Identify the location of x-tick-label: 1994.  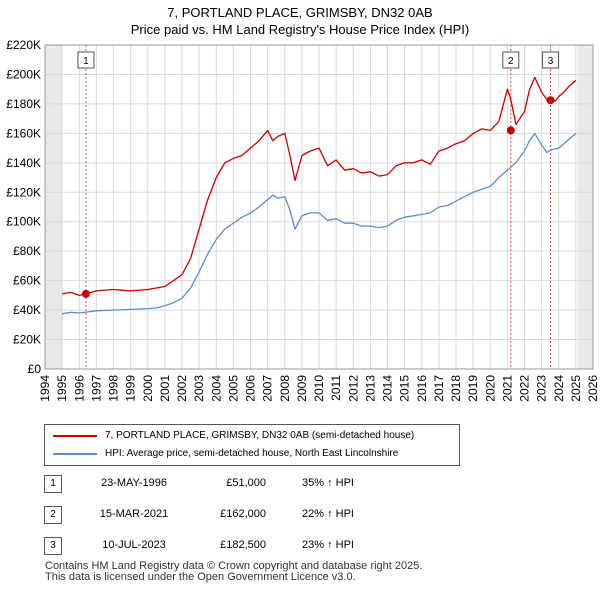
(45, 388).